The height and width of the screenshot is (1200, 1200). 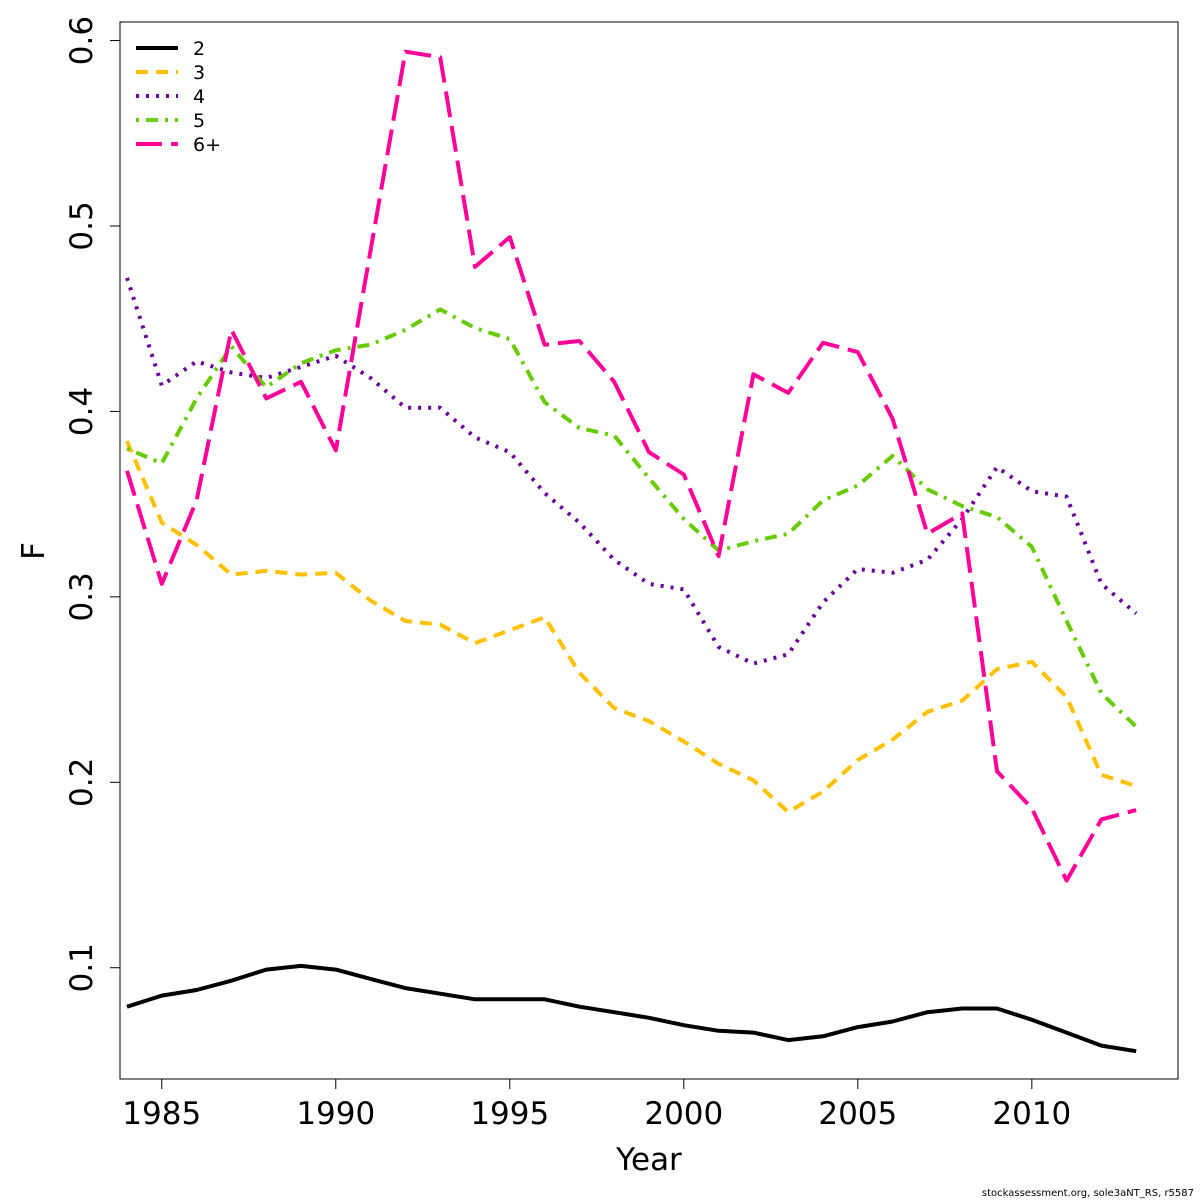 I want to click on y-tick-label: 0.1, so click(x=82, y=967).